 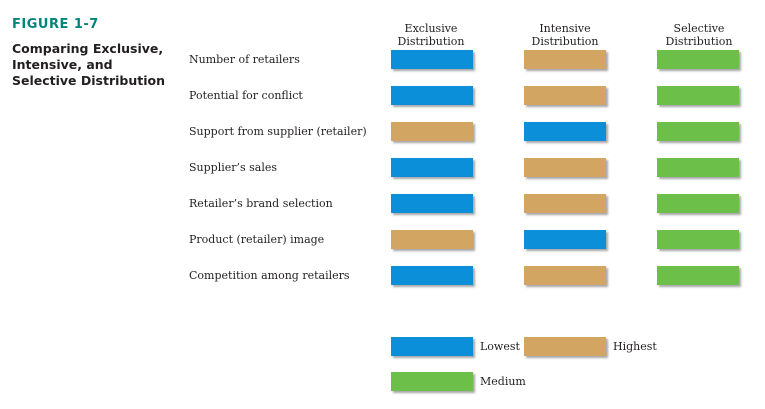 I want to click on column-header-intensive: Intensive Distribution, so click(x=565, y=35).